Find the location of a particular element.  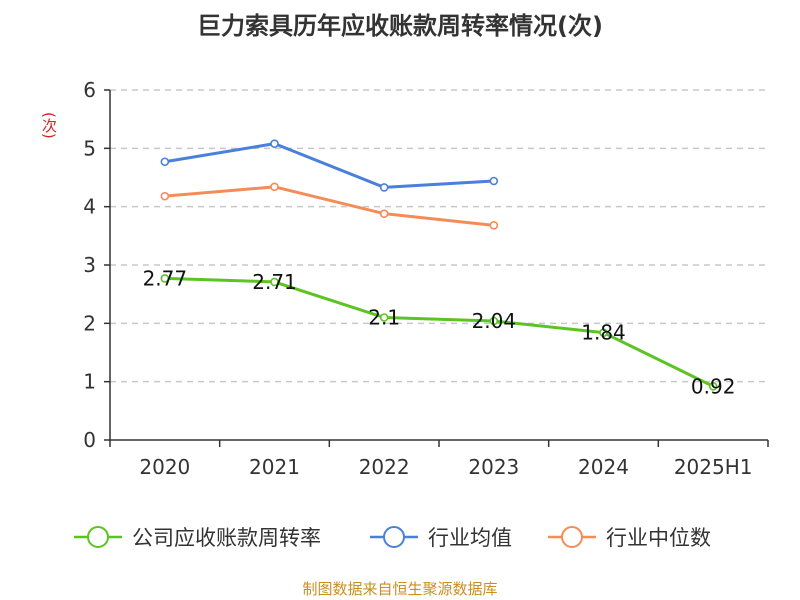

y-tick-label: 0 is located at coordinates (89, 440).